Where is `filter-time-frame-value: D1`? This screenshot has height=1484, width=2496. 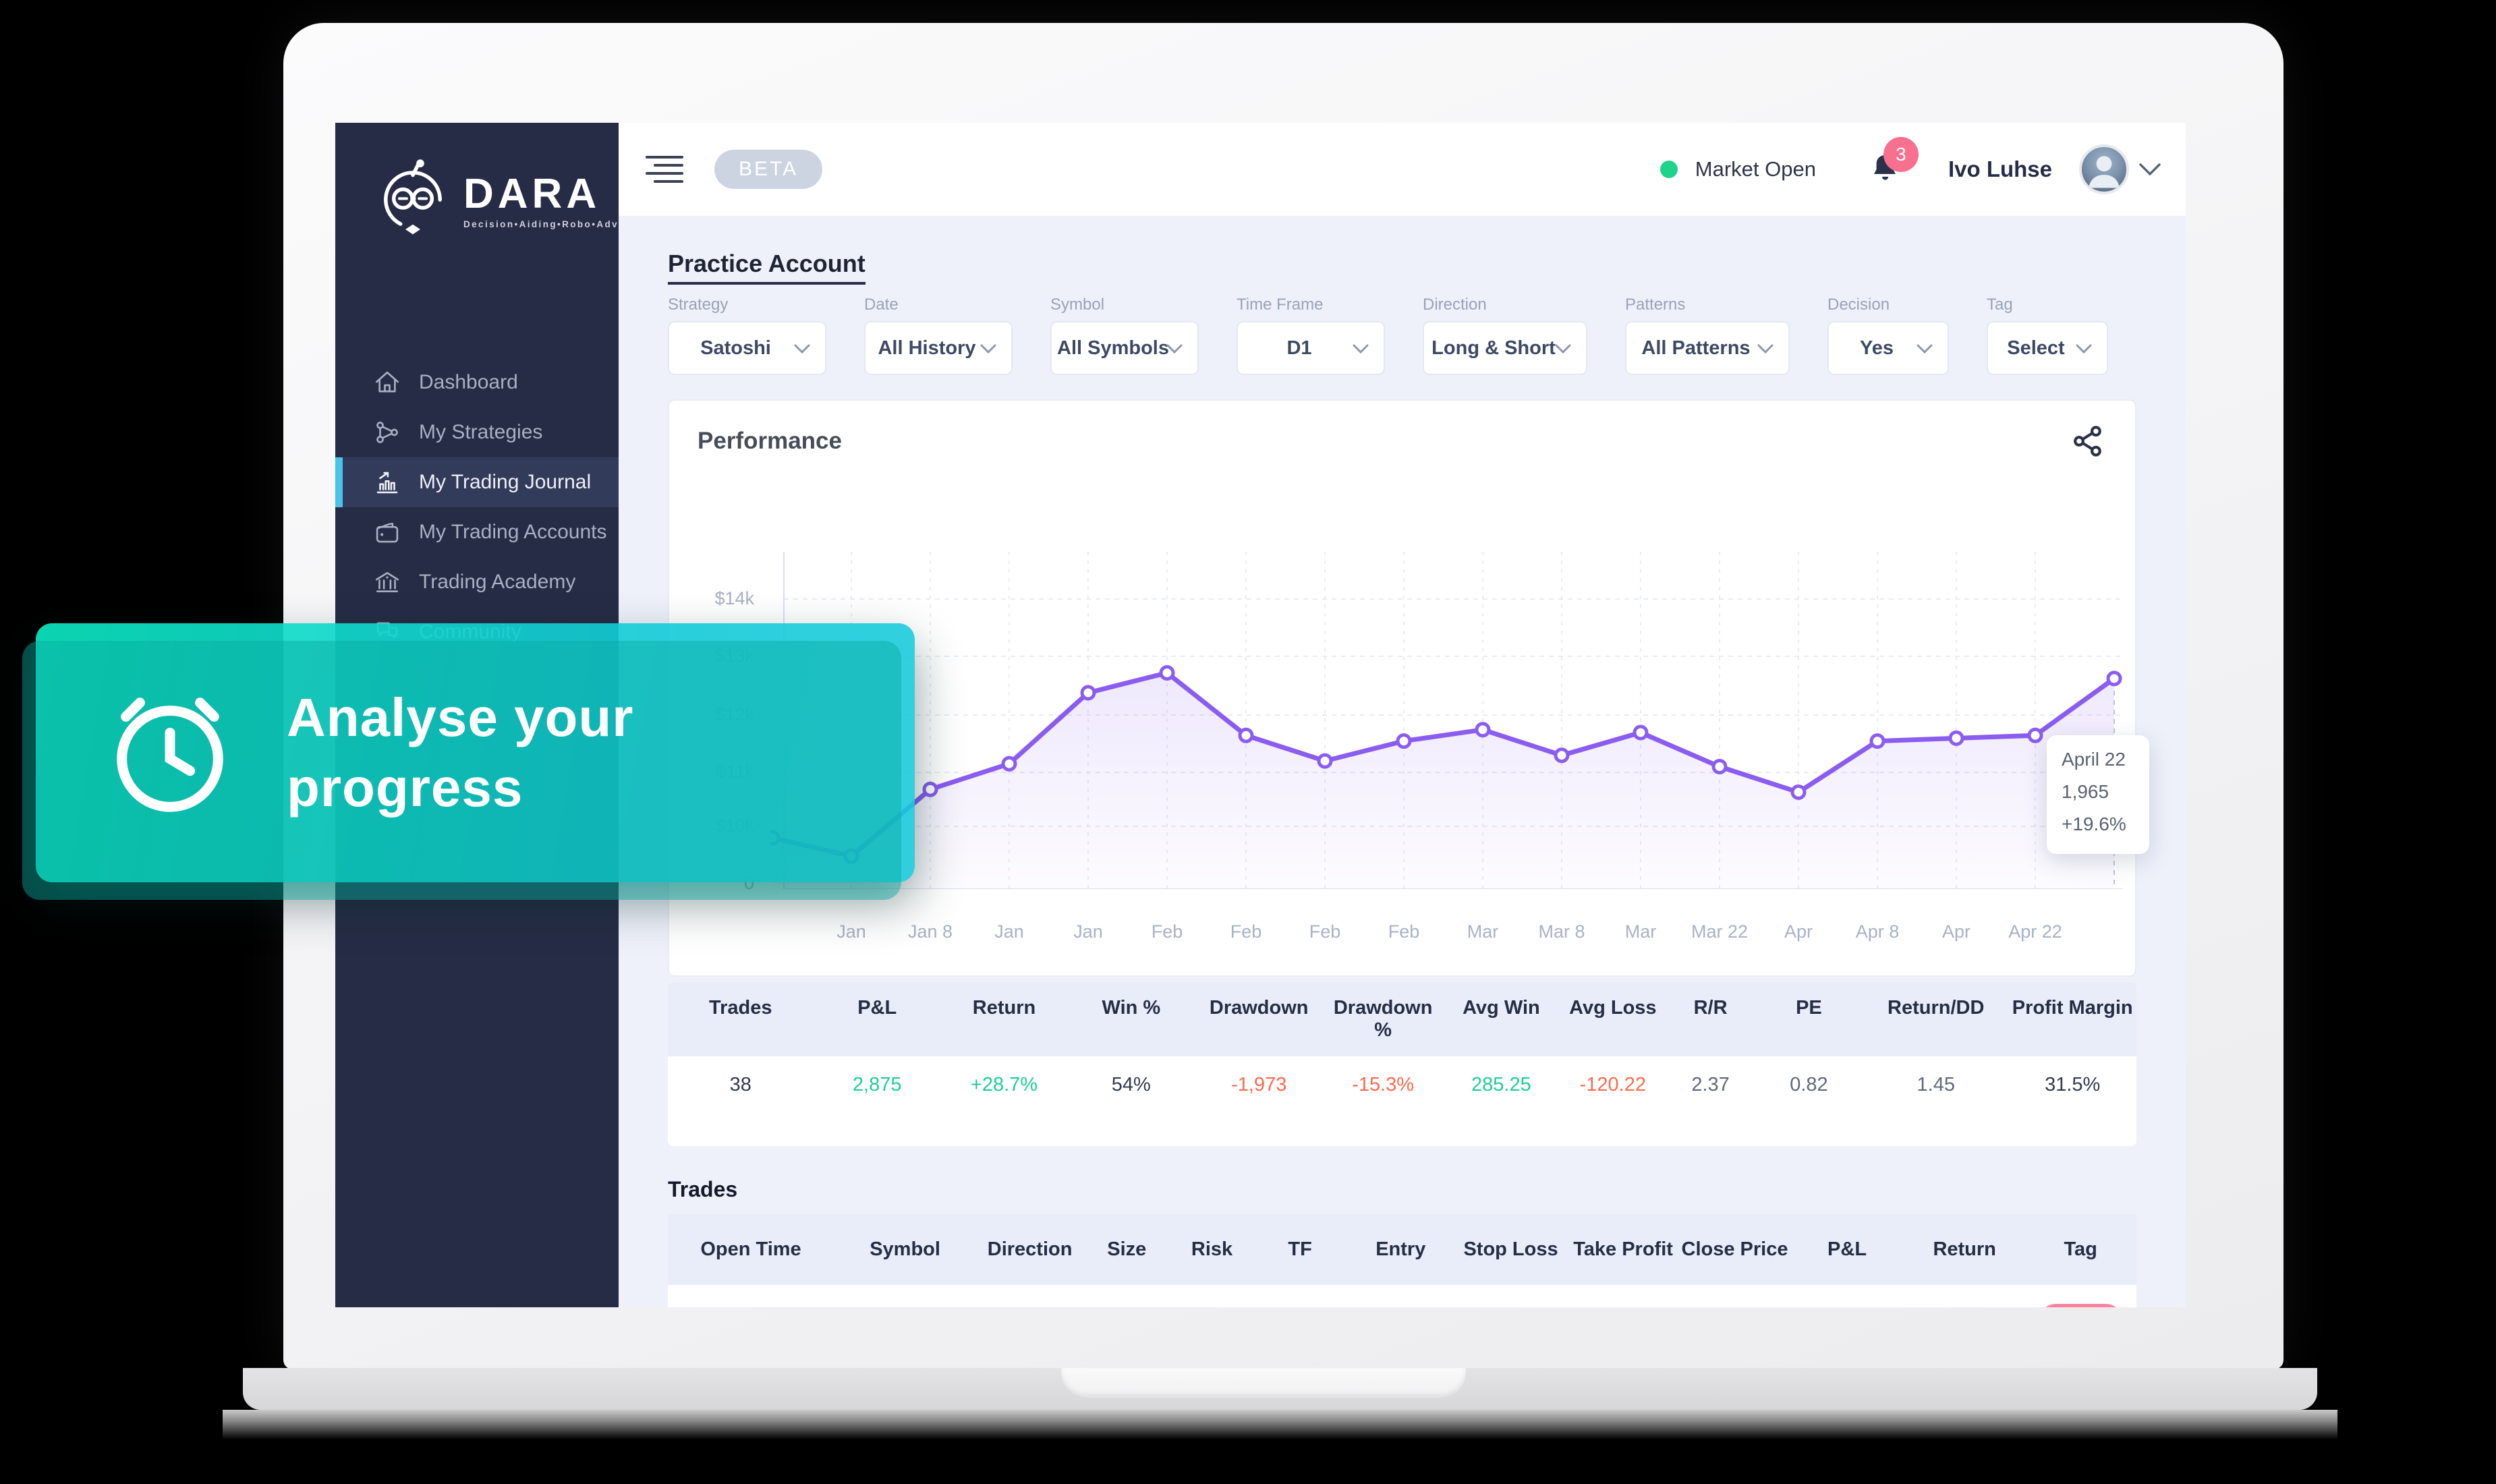 filter-time-frame-value: D1 is located at coordinates (1299, 348).